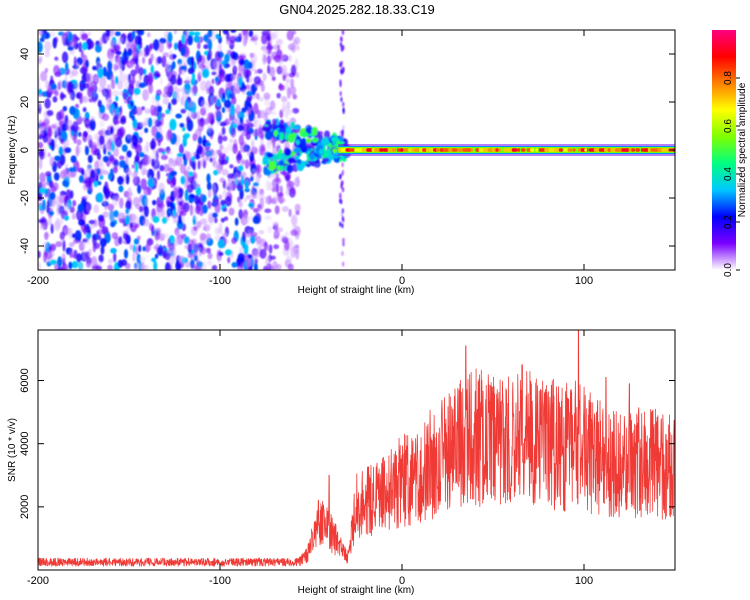 This screenshot has height=600, width=750. What do you see at coordinates (506, 150) in the screenshot?
I see `spectrogram-carrier-layer` at bounding box center [506, 150].